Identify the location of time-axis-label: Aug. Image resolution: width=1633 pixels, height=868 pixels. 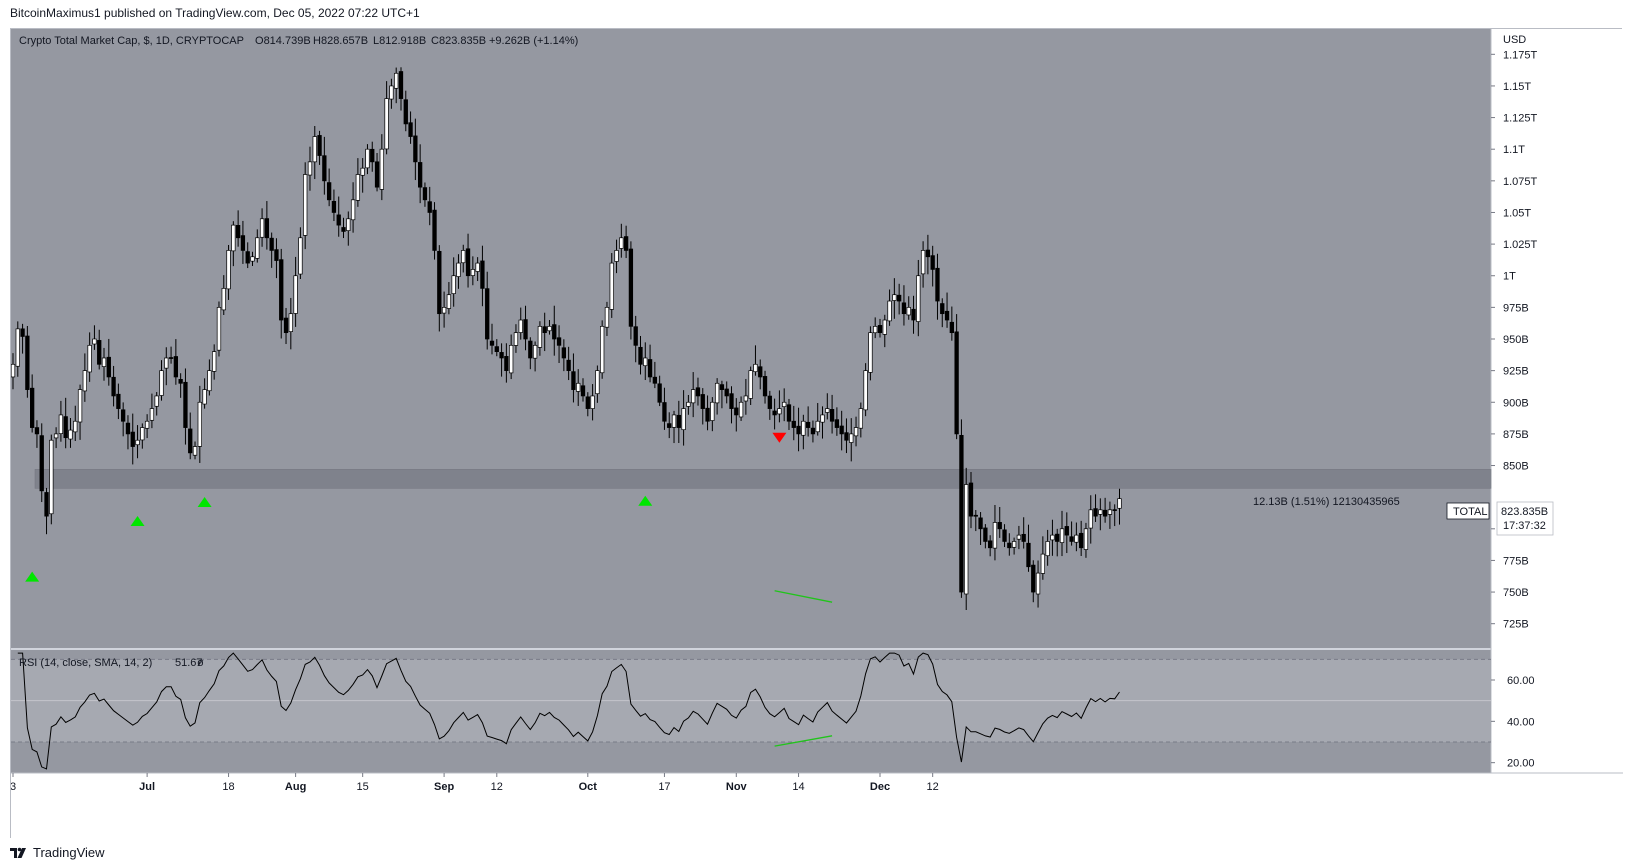
(295, 787).